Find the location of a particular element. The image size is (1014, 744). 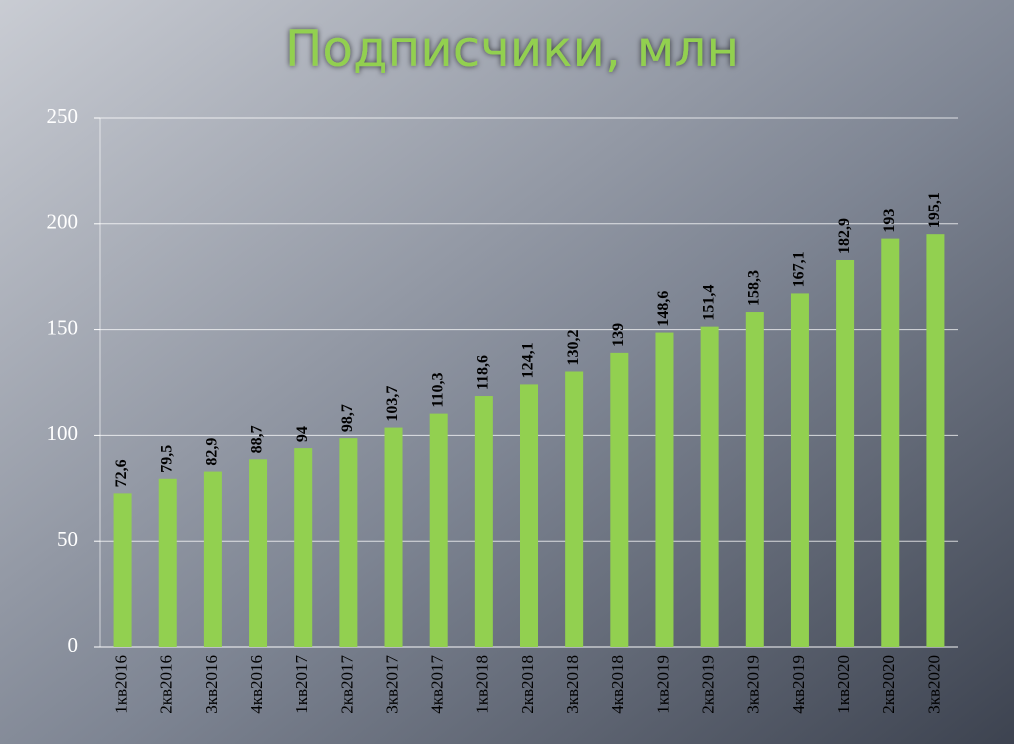

x-tick-label: 4кв2018 is located at coordinates (617, 684).